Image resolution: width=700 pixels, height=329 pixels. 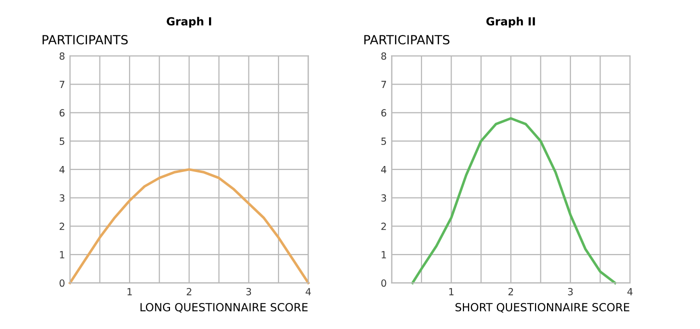 What do you see at coordinates (510, 22) in the screenshot?
I see `chart-title: Graph II` at bounding box center [510, 22].